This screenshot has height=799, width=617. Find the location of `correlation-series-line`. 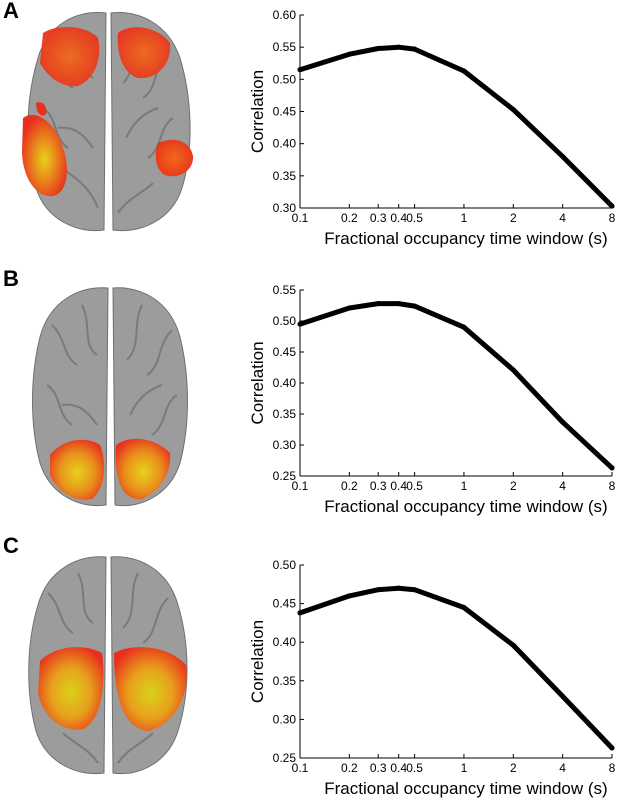

correlation-series-line is located at coordinates (456, 668).